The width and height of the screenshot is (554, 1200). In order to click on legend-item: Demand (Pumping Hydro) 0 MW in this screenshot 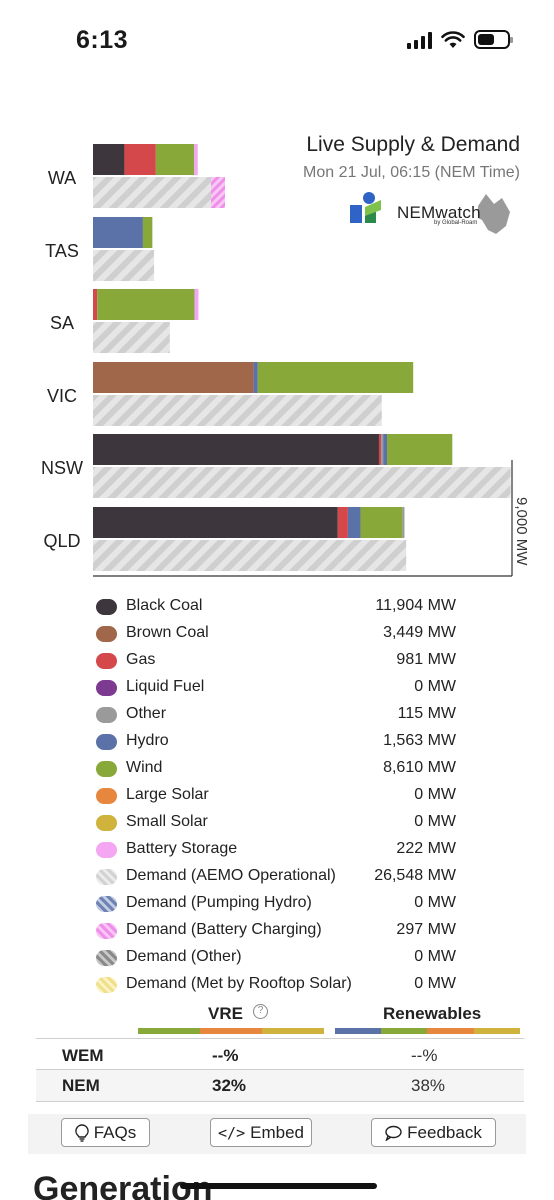, I will do `click(286, 904)`.